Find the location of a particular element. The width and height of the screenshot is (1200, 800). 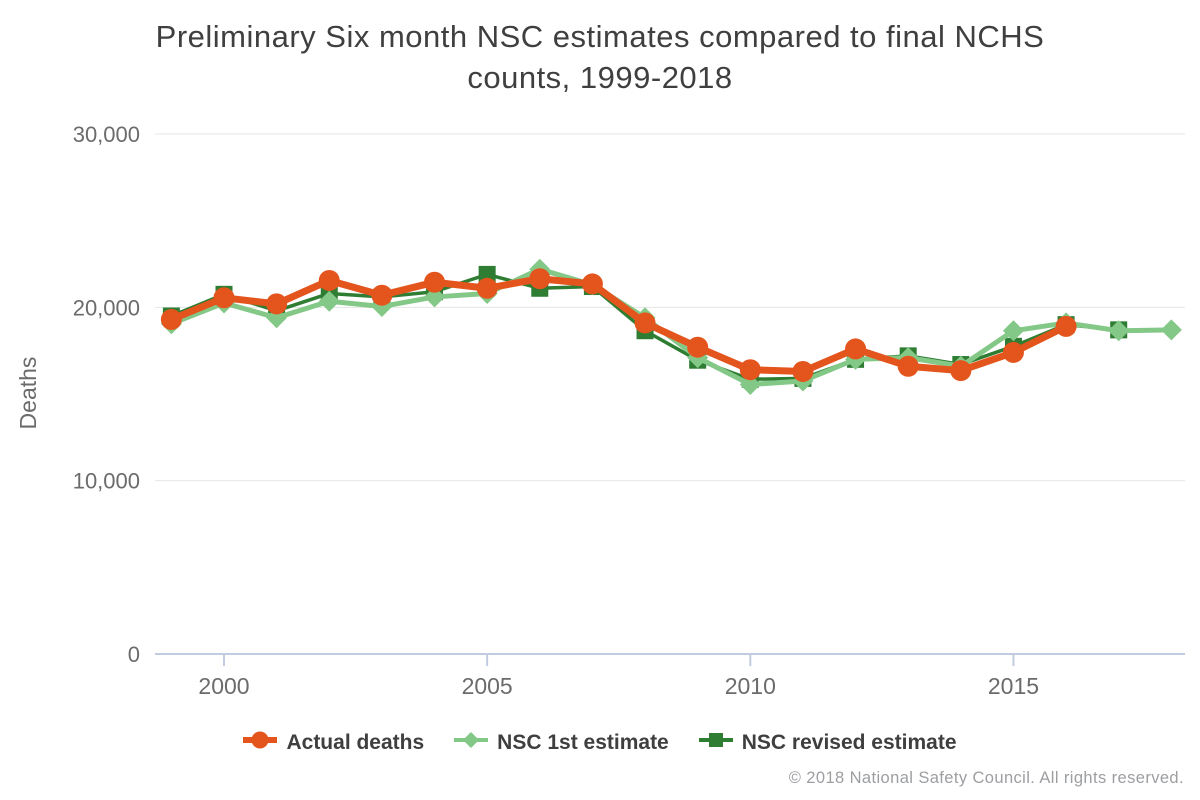

circle-marker-icon is located at coordinates (260, 742).